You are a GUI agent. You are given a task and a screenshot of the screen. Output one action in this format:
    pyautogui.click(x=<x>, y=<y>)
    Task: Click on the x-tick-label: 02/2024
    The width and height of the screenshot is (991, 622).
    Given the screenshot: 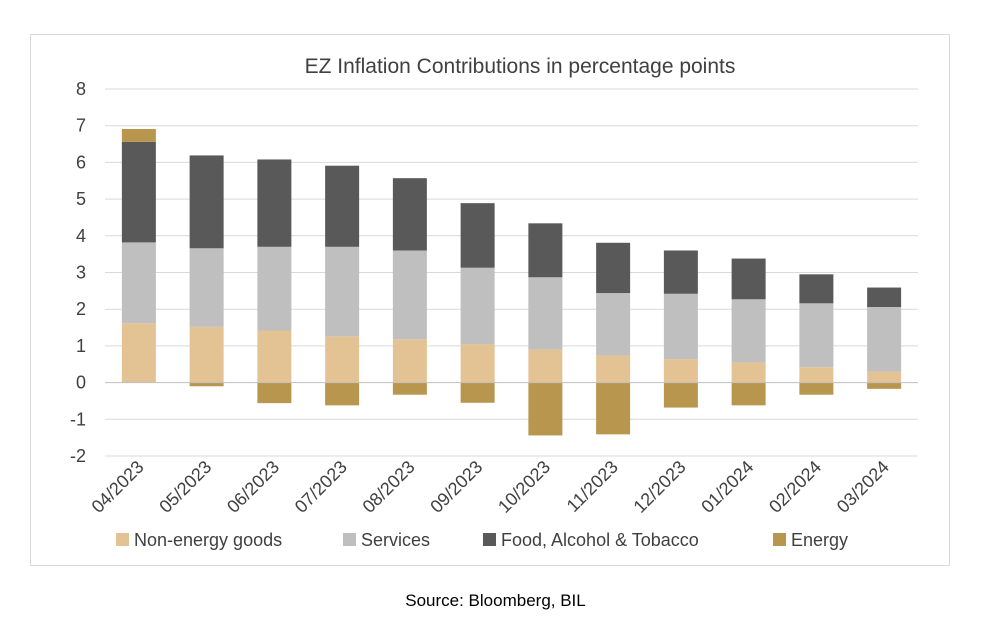 What is the action you would take?
    pyautogui.click(x=795, y=487)
    